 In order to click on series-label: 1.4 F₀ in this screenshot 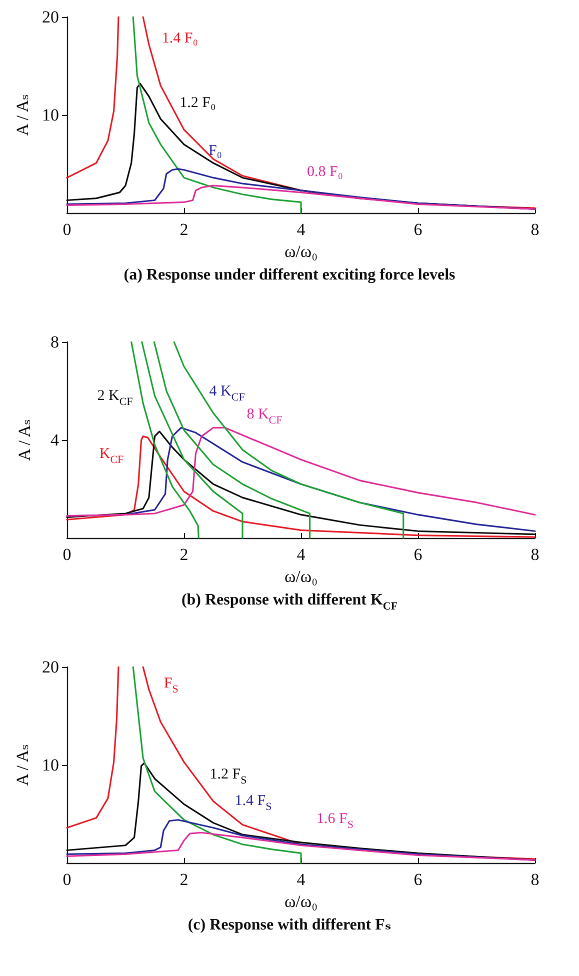, I will do `click(180, 38)`.